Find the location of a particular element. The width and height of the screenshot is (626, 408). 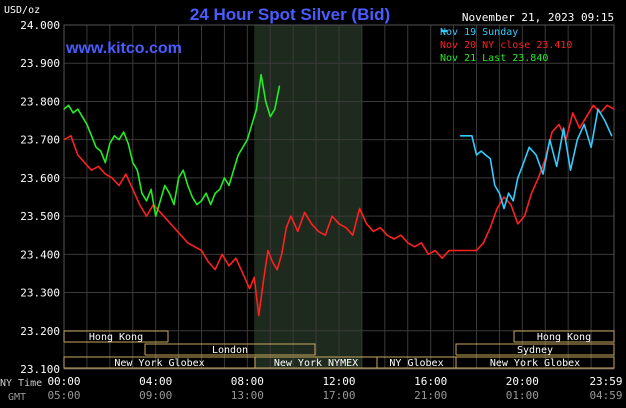

session-hongkong-right-bracket is located at coordinates (564, 336).